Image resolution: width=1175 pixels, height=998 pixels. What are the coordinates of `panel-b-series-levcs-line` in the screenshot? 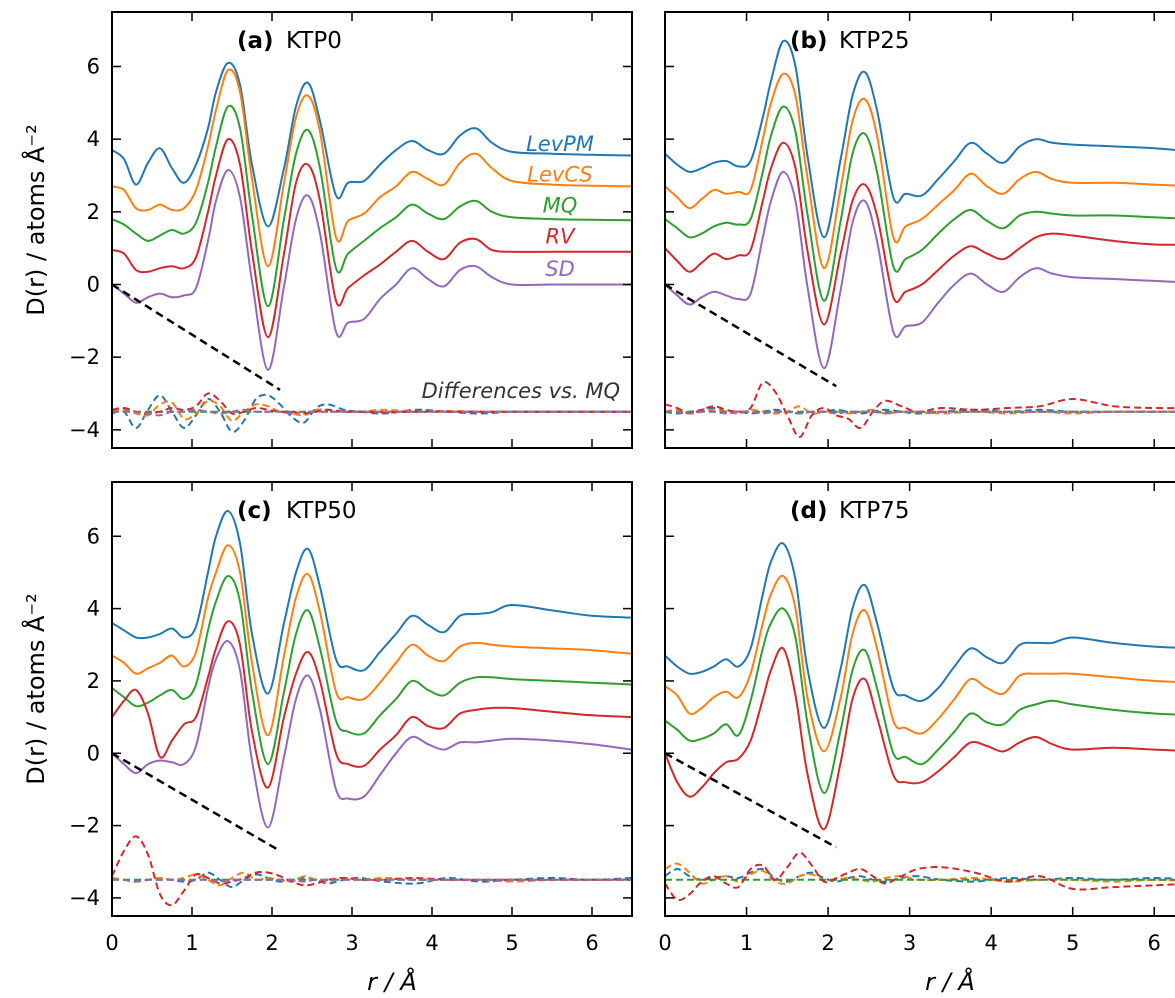 It's located at (920, 171).